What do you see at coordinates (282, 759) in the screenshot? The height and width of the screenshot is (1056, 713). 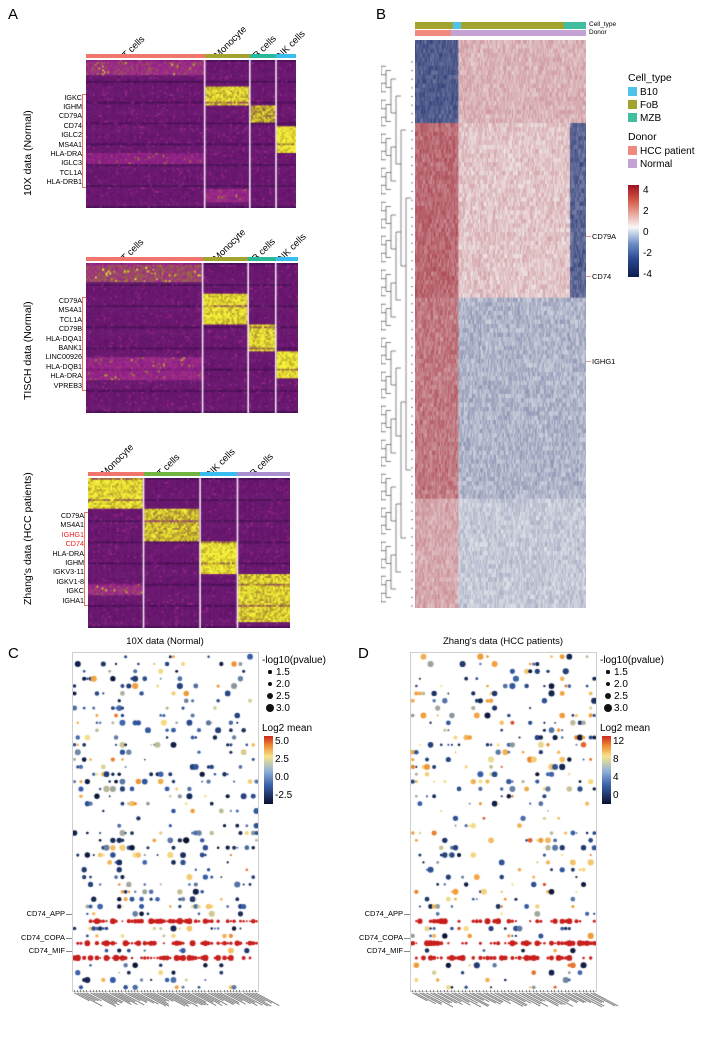 I see `mean-legend-tick: 2.5` at bounding box center [282, 759].